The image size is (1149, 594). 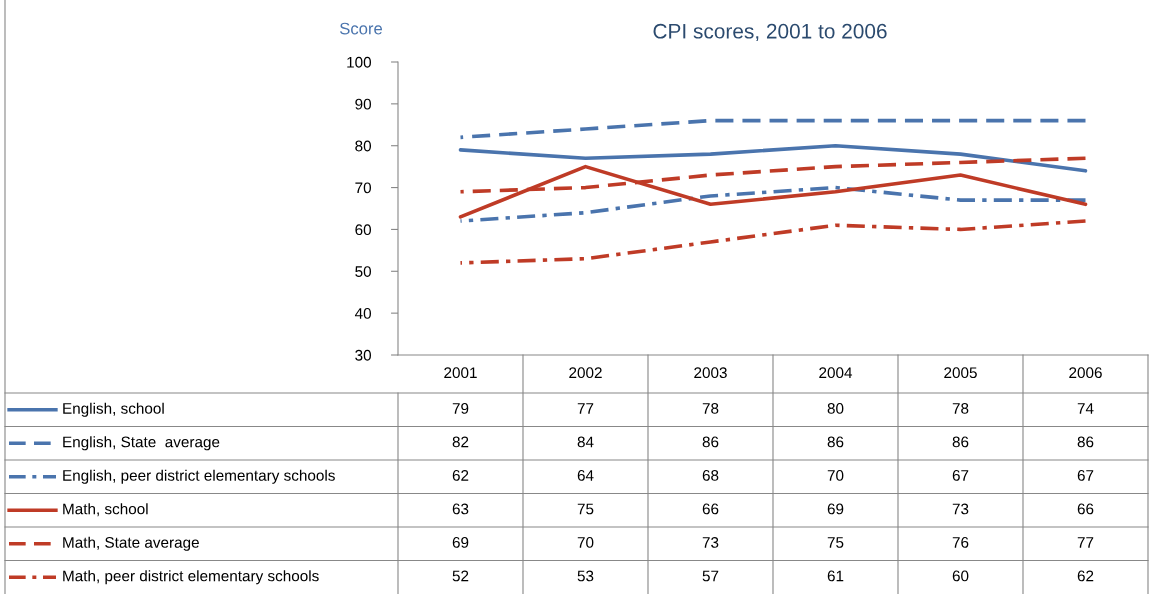 What do you see at coordinates (1085, 373) in the screenshot?
I see `x-tick-label: 2006` at bounding box center [1085, 373].